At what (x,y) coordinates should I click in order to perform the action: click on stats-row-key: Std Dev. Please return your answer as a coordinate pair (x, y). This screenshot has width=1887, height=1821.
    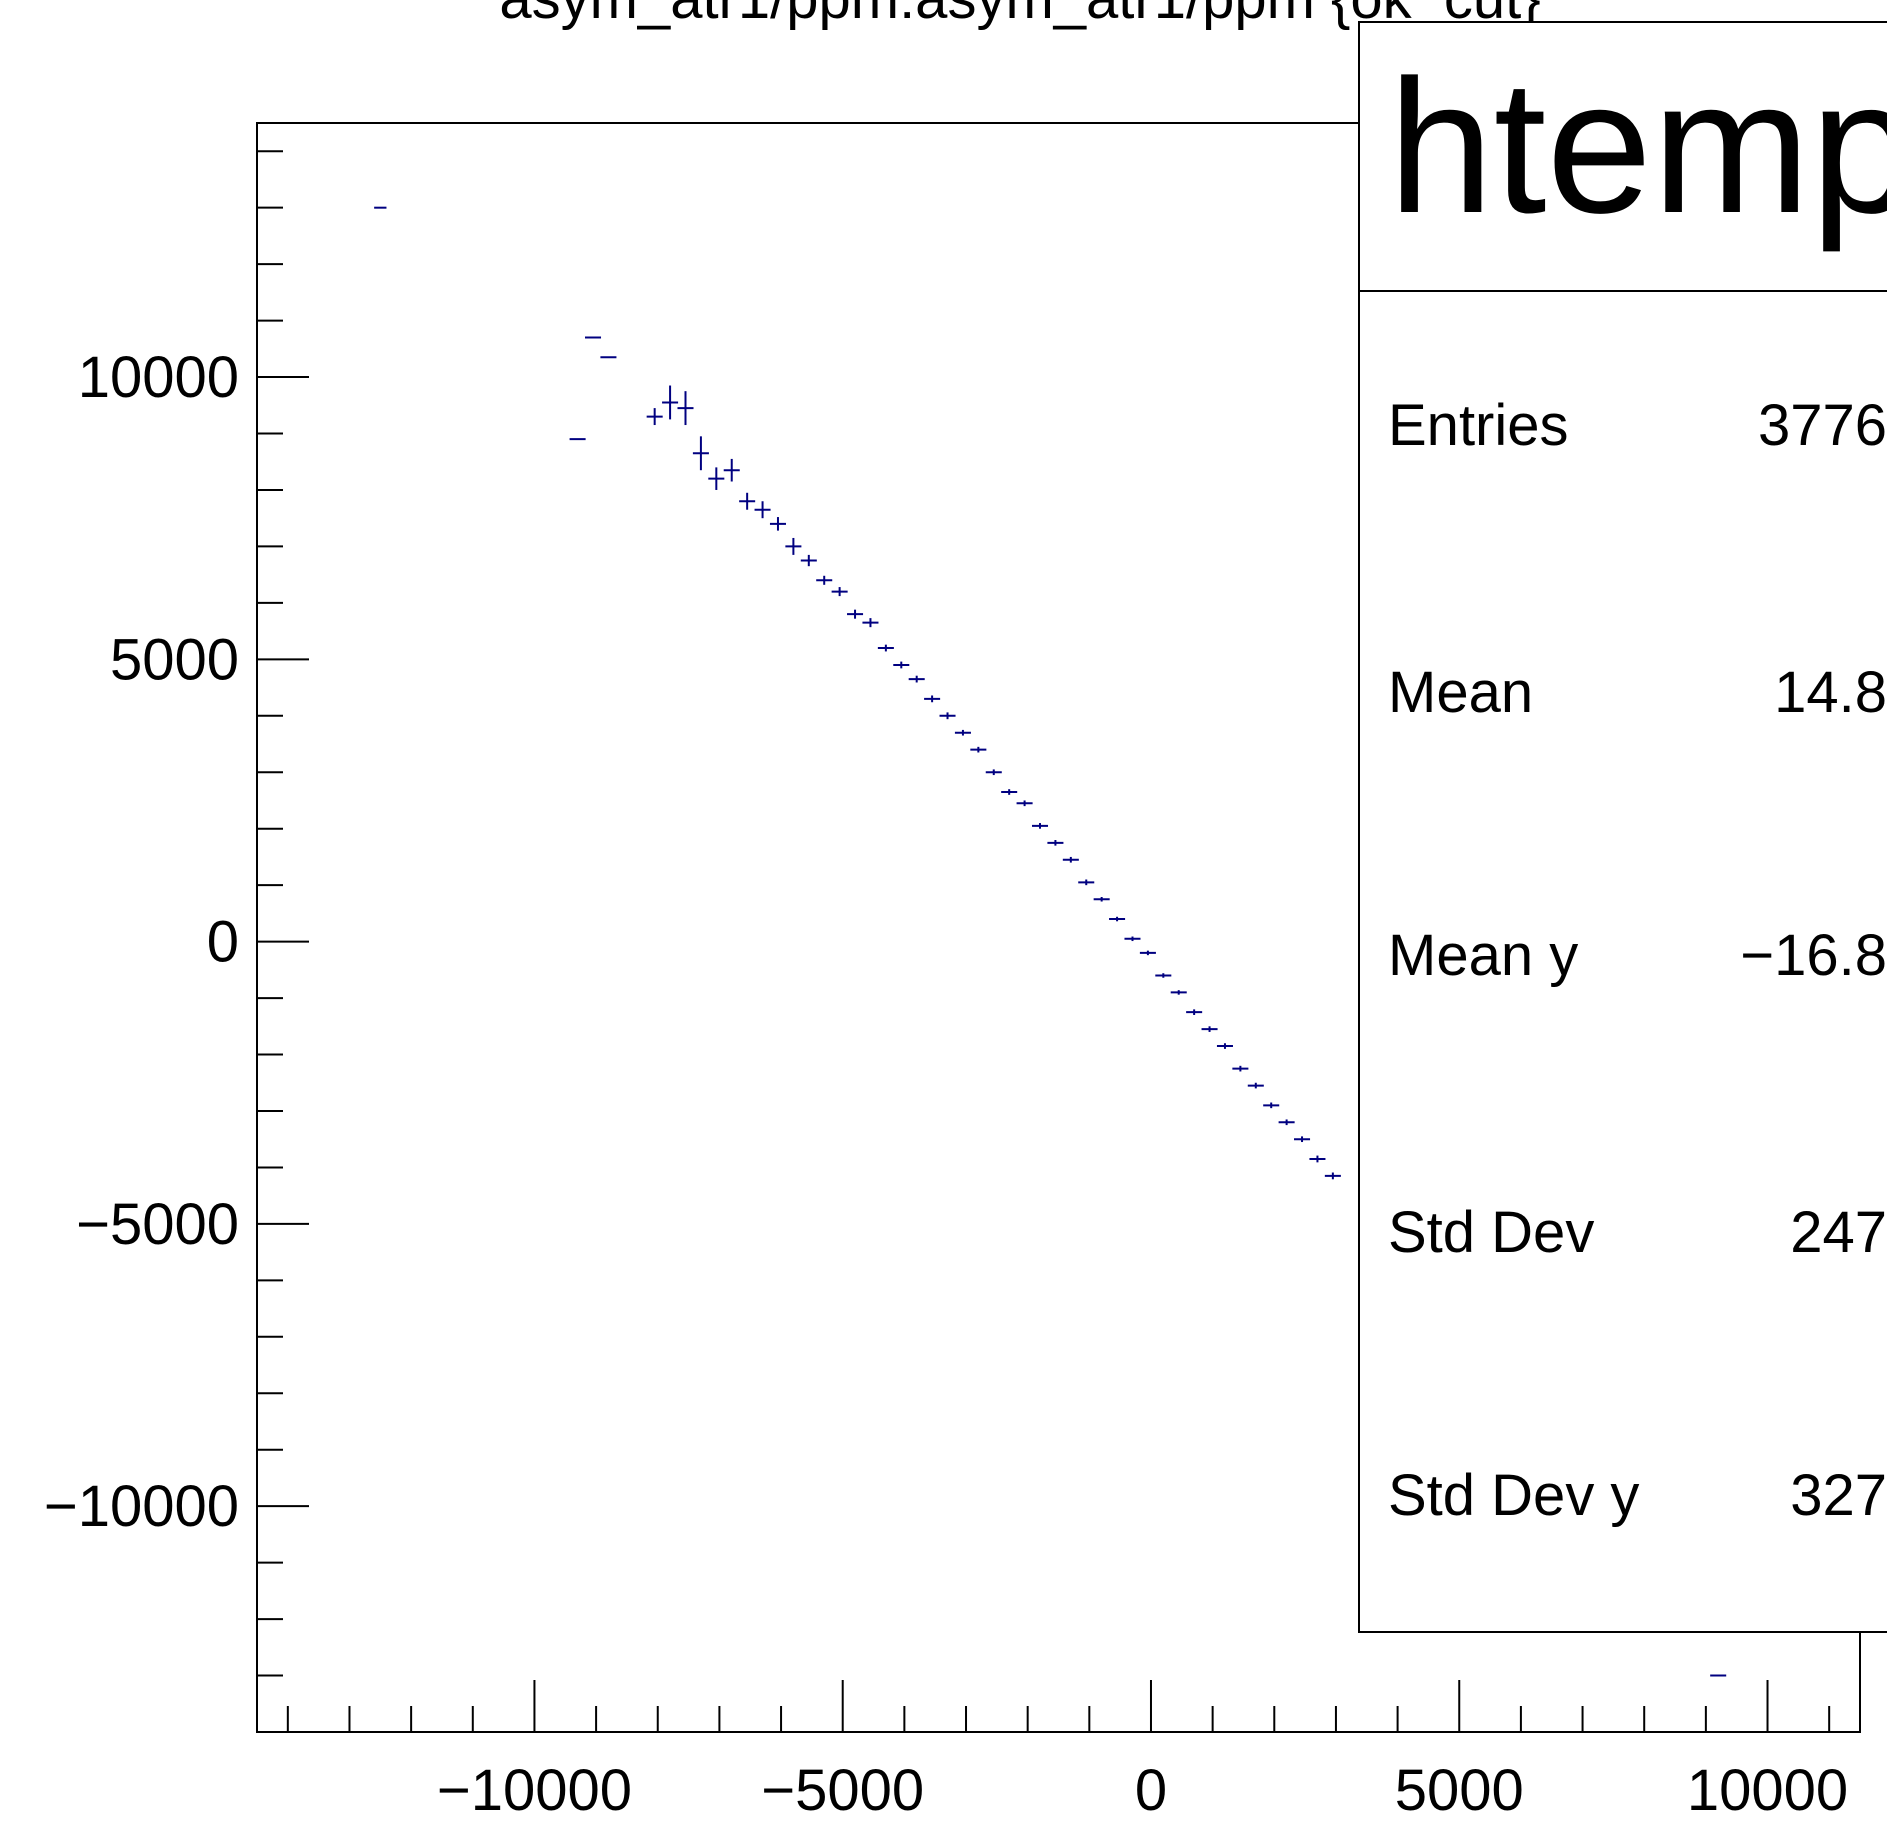
    Looking at the image, I should click on (1491, 1232).